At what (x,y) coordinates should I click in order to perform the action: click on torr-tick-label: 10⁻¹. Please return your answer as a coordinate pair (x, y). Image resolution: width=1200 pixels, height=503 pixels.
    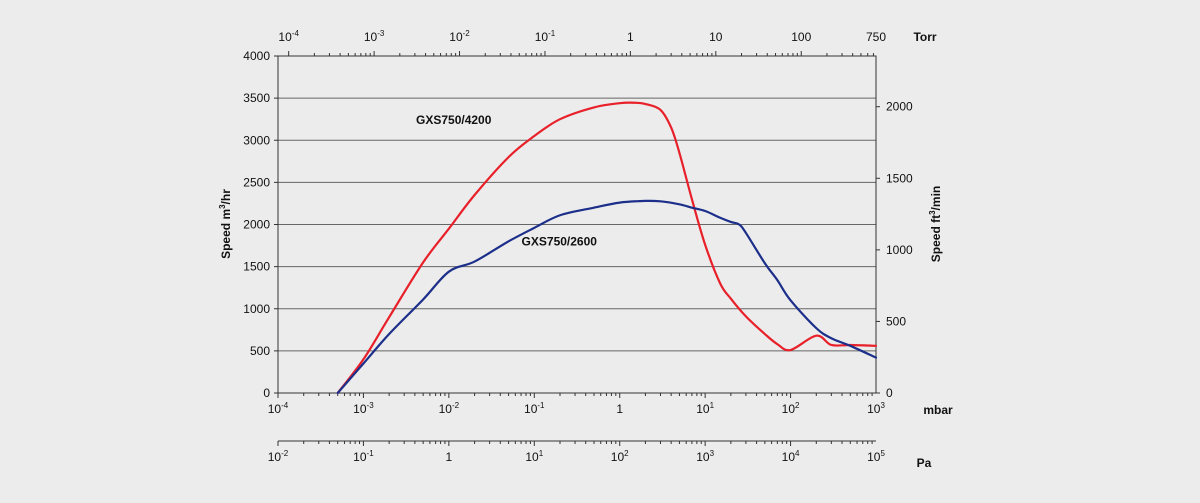
    Looking at the image, I should click on (545, 36).